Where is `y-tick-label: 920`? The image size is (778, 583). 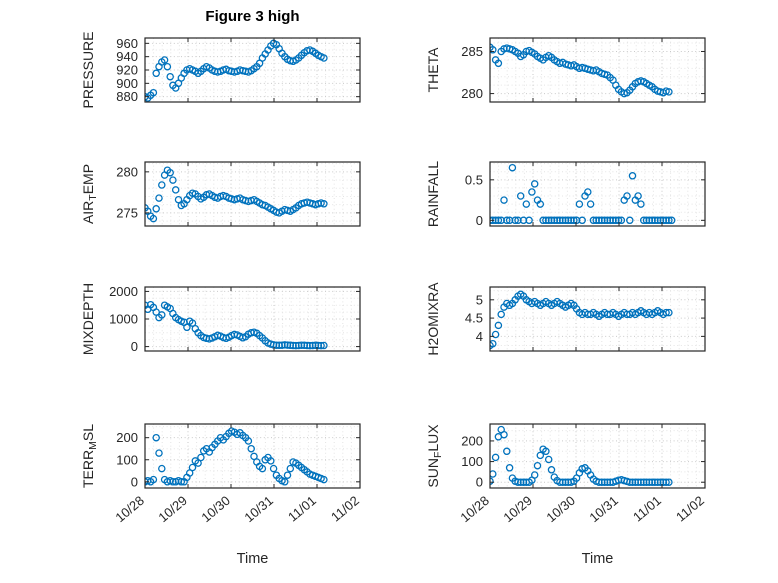 y-tick-label: 920 is located at coordinates (127, 70).